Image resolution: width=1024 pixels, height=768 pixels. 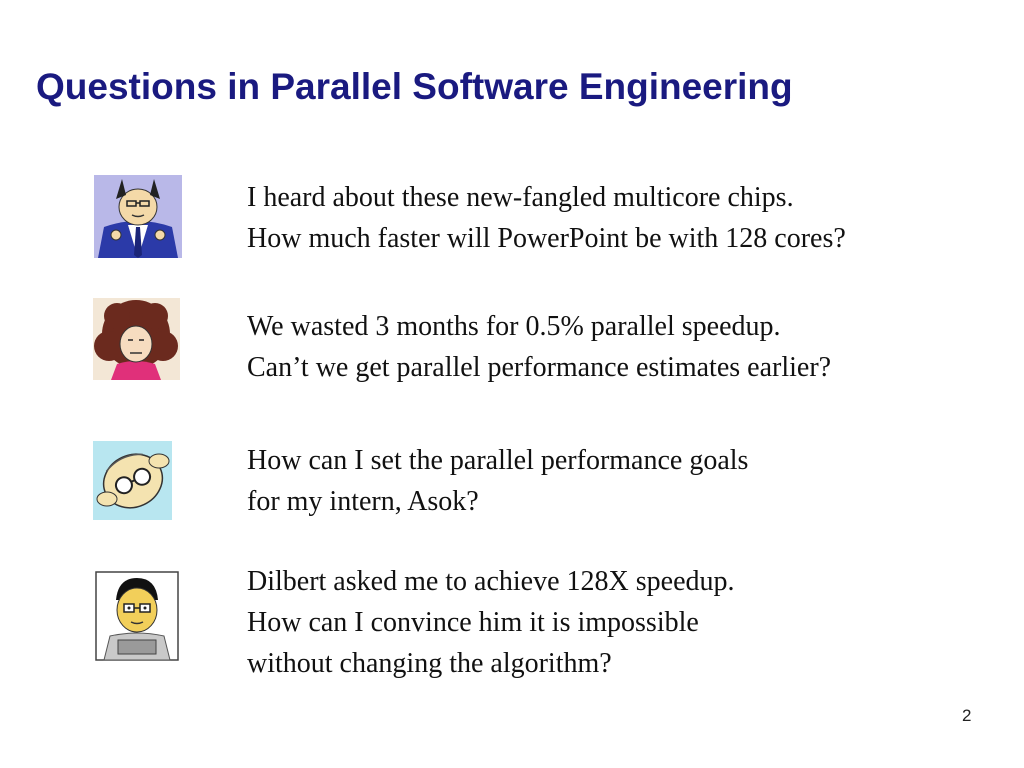 I want to click on quote-4-line-3: without changing the algorithm?, so click(x=429, y=663).